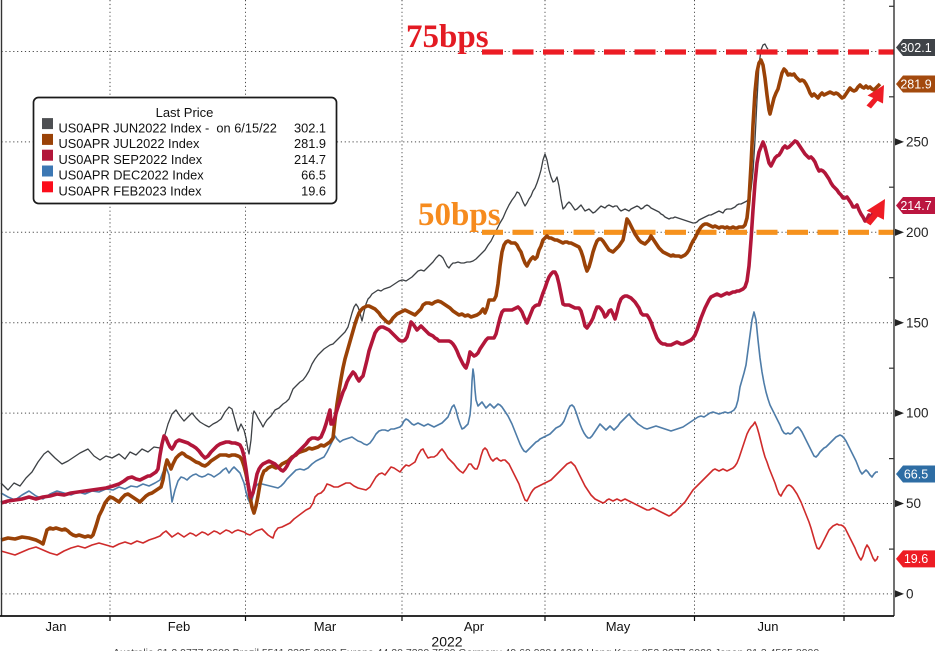 The image size is (935, 656). What do you see at coordinates (913, 503) in the screenshot?
I see `svg-text: 50` at bounding box center [913, 503].